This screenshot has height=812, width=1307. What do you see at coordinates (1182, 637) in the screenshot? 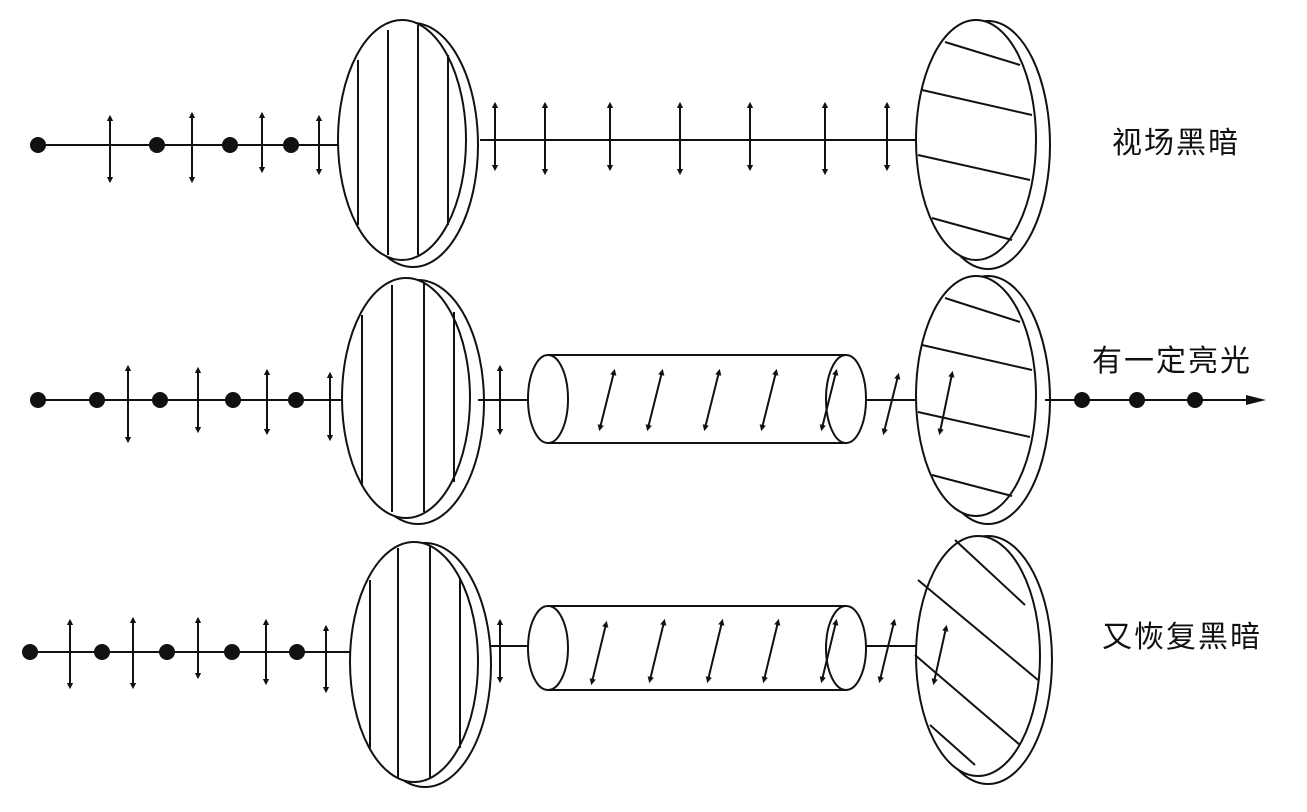
I see `row-3-result-label: 又恢复黑暗` at bounding box center [1182, 637].